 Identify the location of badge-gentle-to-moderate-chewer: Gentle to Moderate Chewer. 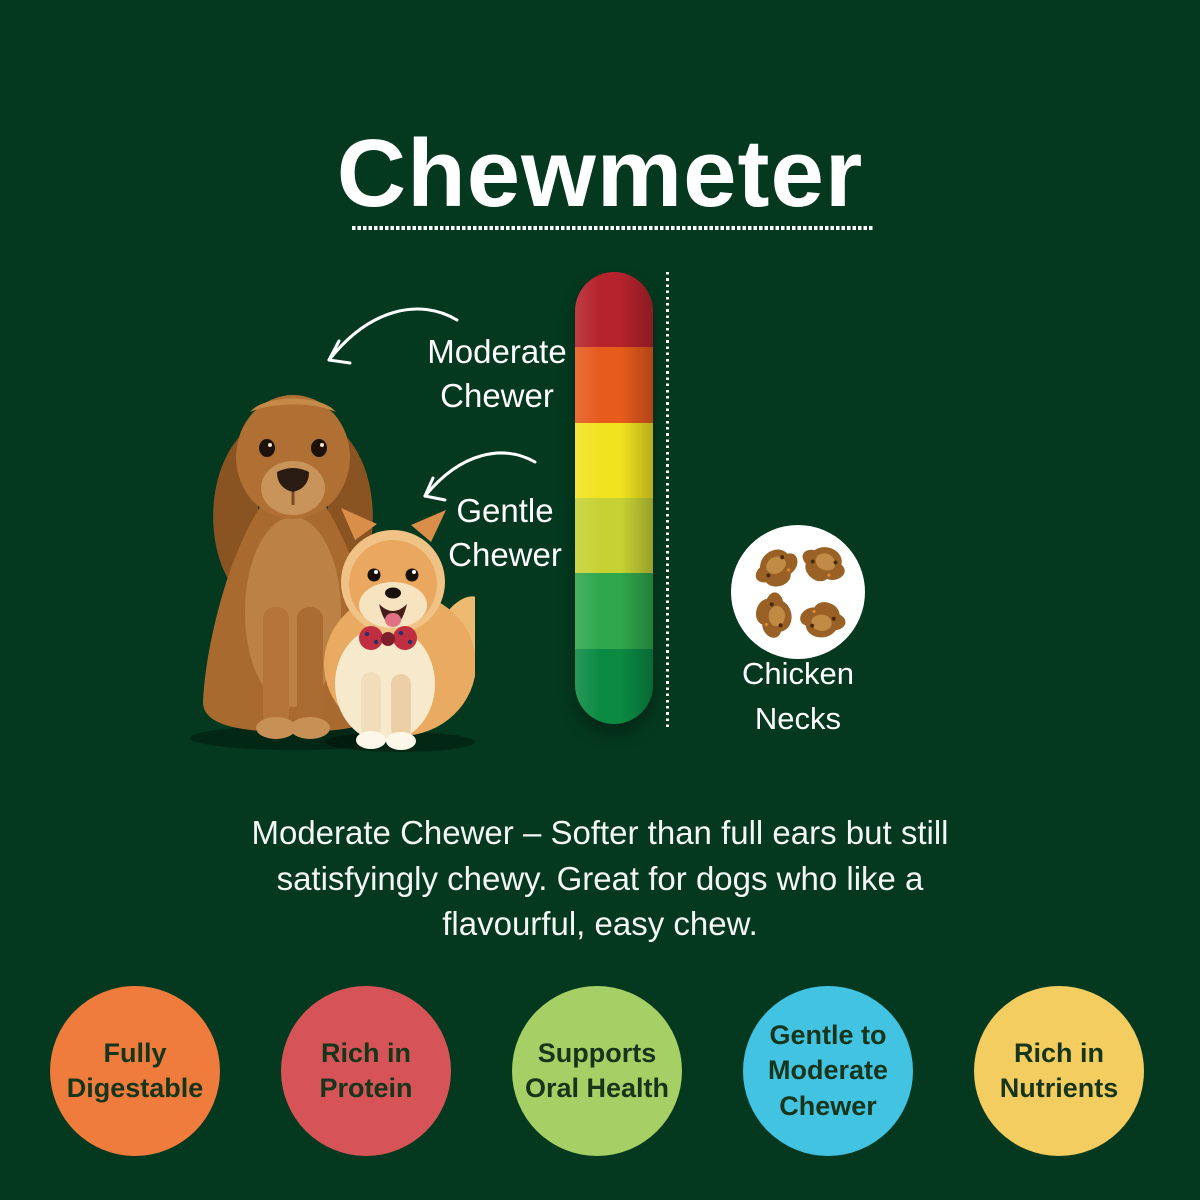
(828, 1071).